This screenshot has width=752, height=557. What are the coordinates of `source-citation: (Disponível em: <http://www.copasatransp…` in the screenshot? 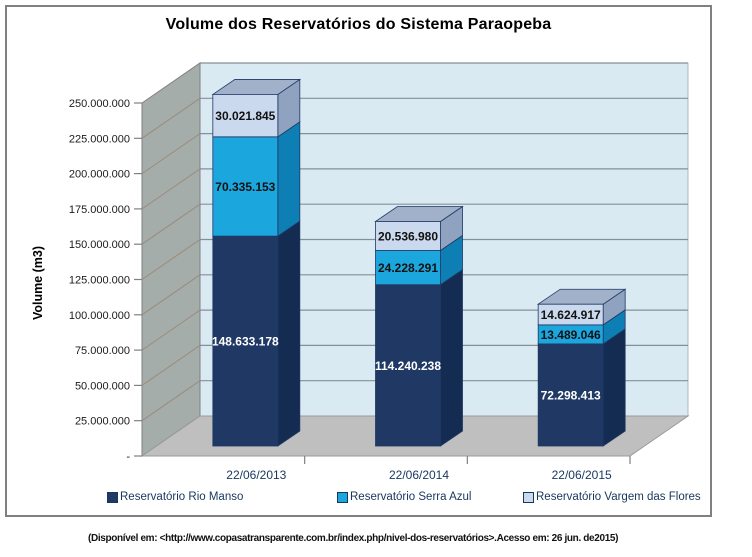 It's located at (353, 538).